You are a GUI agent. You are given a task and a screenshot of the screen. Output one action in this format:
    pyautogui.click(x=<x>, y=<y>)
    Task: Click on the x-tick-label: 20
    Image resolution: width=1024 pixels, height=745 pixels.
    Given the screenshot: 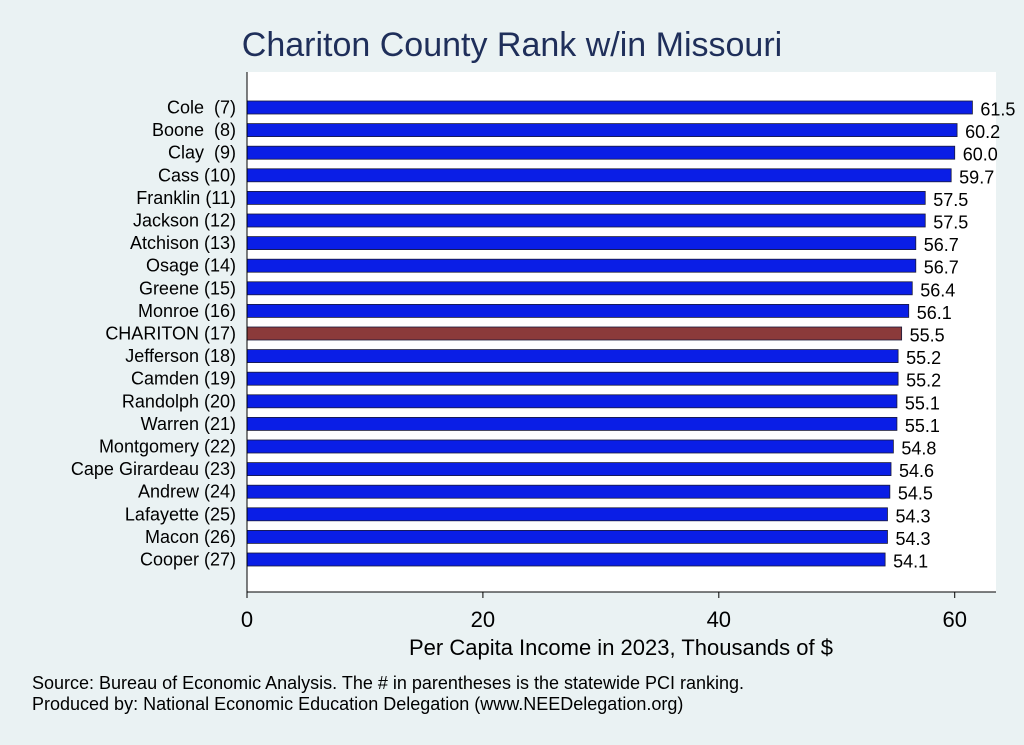 What is the action you would take?
    pyautogui.click(x=483, y=619)
    